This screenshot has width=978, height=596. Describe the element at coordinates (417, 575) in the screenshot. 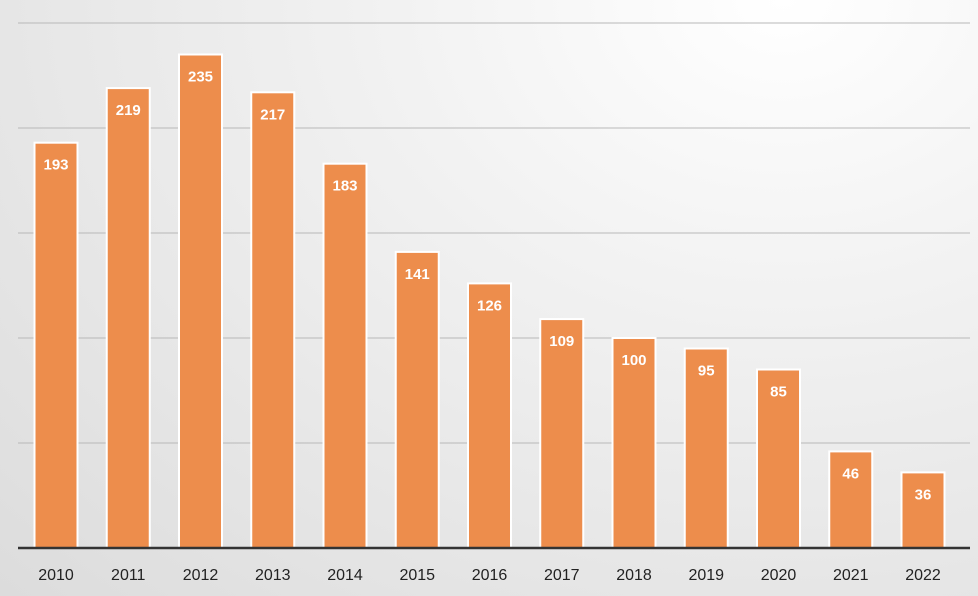

I see `x-tick-label: 2015` at that location.